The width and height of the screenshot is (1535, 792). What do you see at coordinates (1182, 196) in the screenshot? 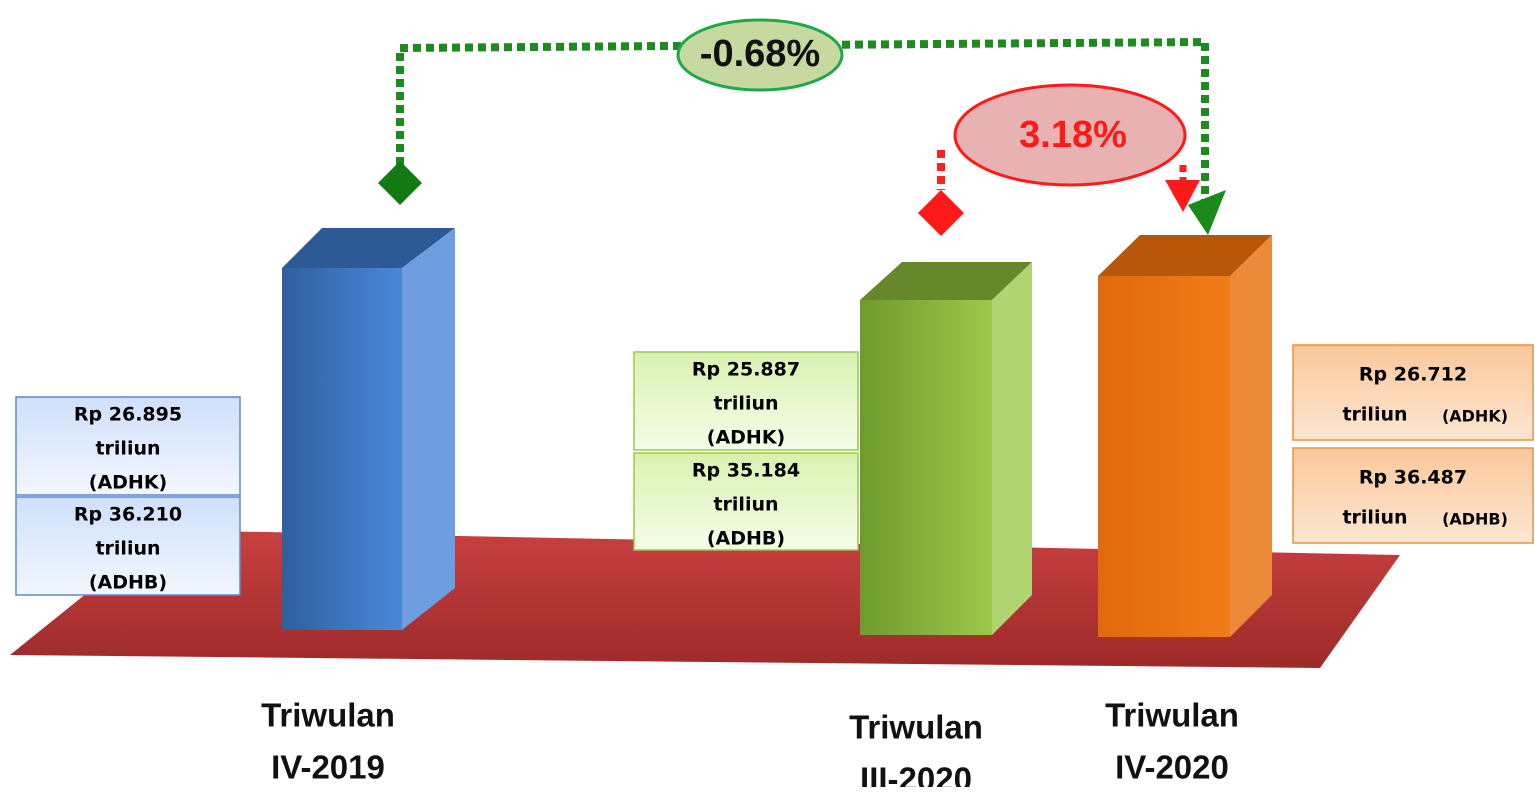
I see `arrow-red` at bounding box center [1182, 196].